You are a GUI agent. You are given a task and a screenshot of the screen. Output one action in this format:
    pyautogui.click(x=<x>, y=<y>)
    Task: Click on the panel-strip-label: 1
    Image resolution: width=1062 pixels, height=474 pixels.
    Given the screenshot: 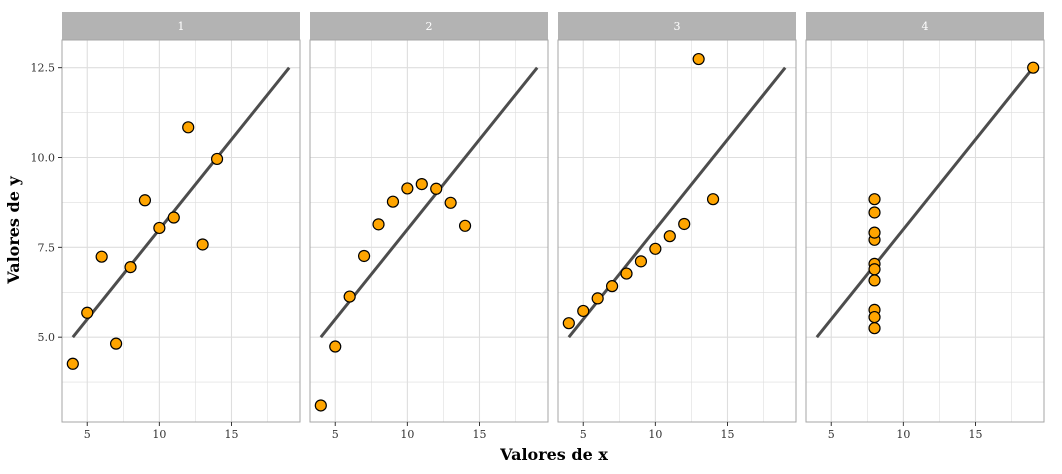 What is the action you would take?
    pyautogui.click(x=181, y=26)
    